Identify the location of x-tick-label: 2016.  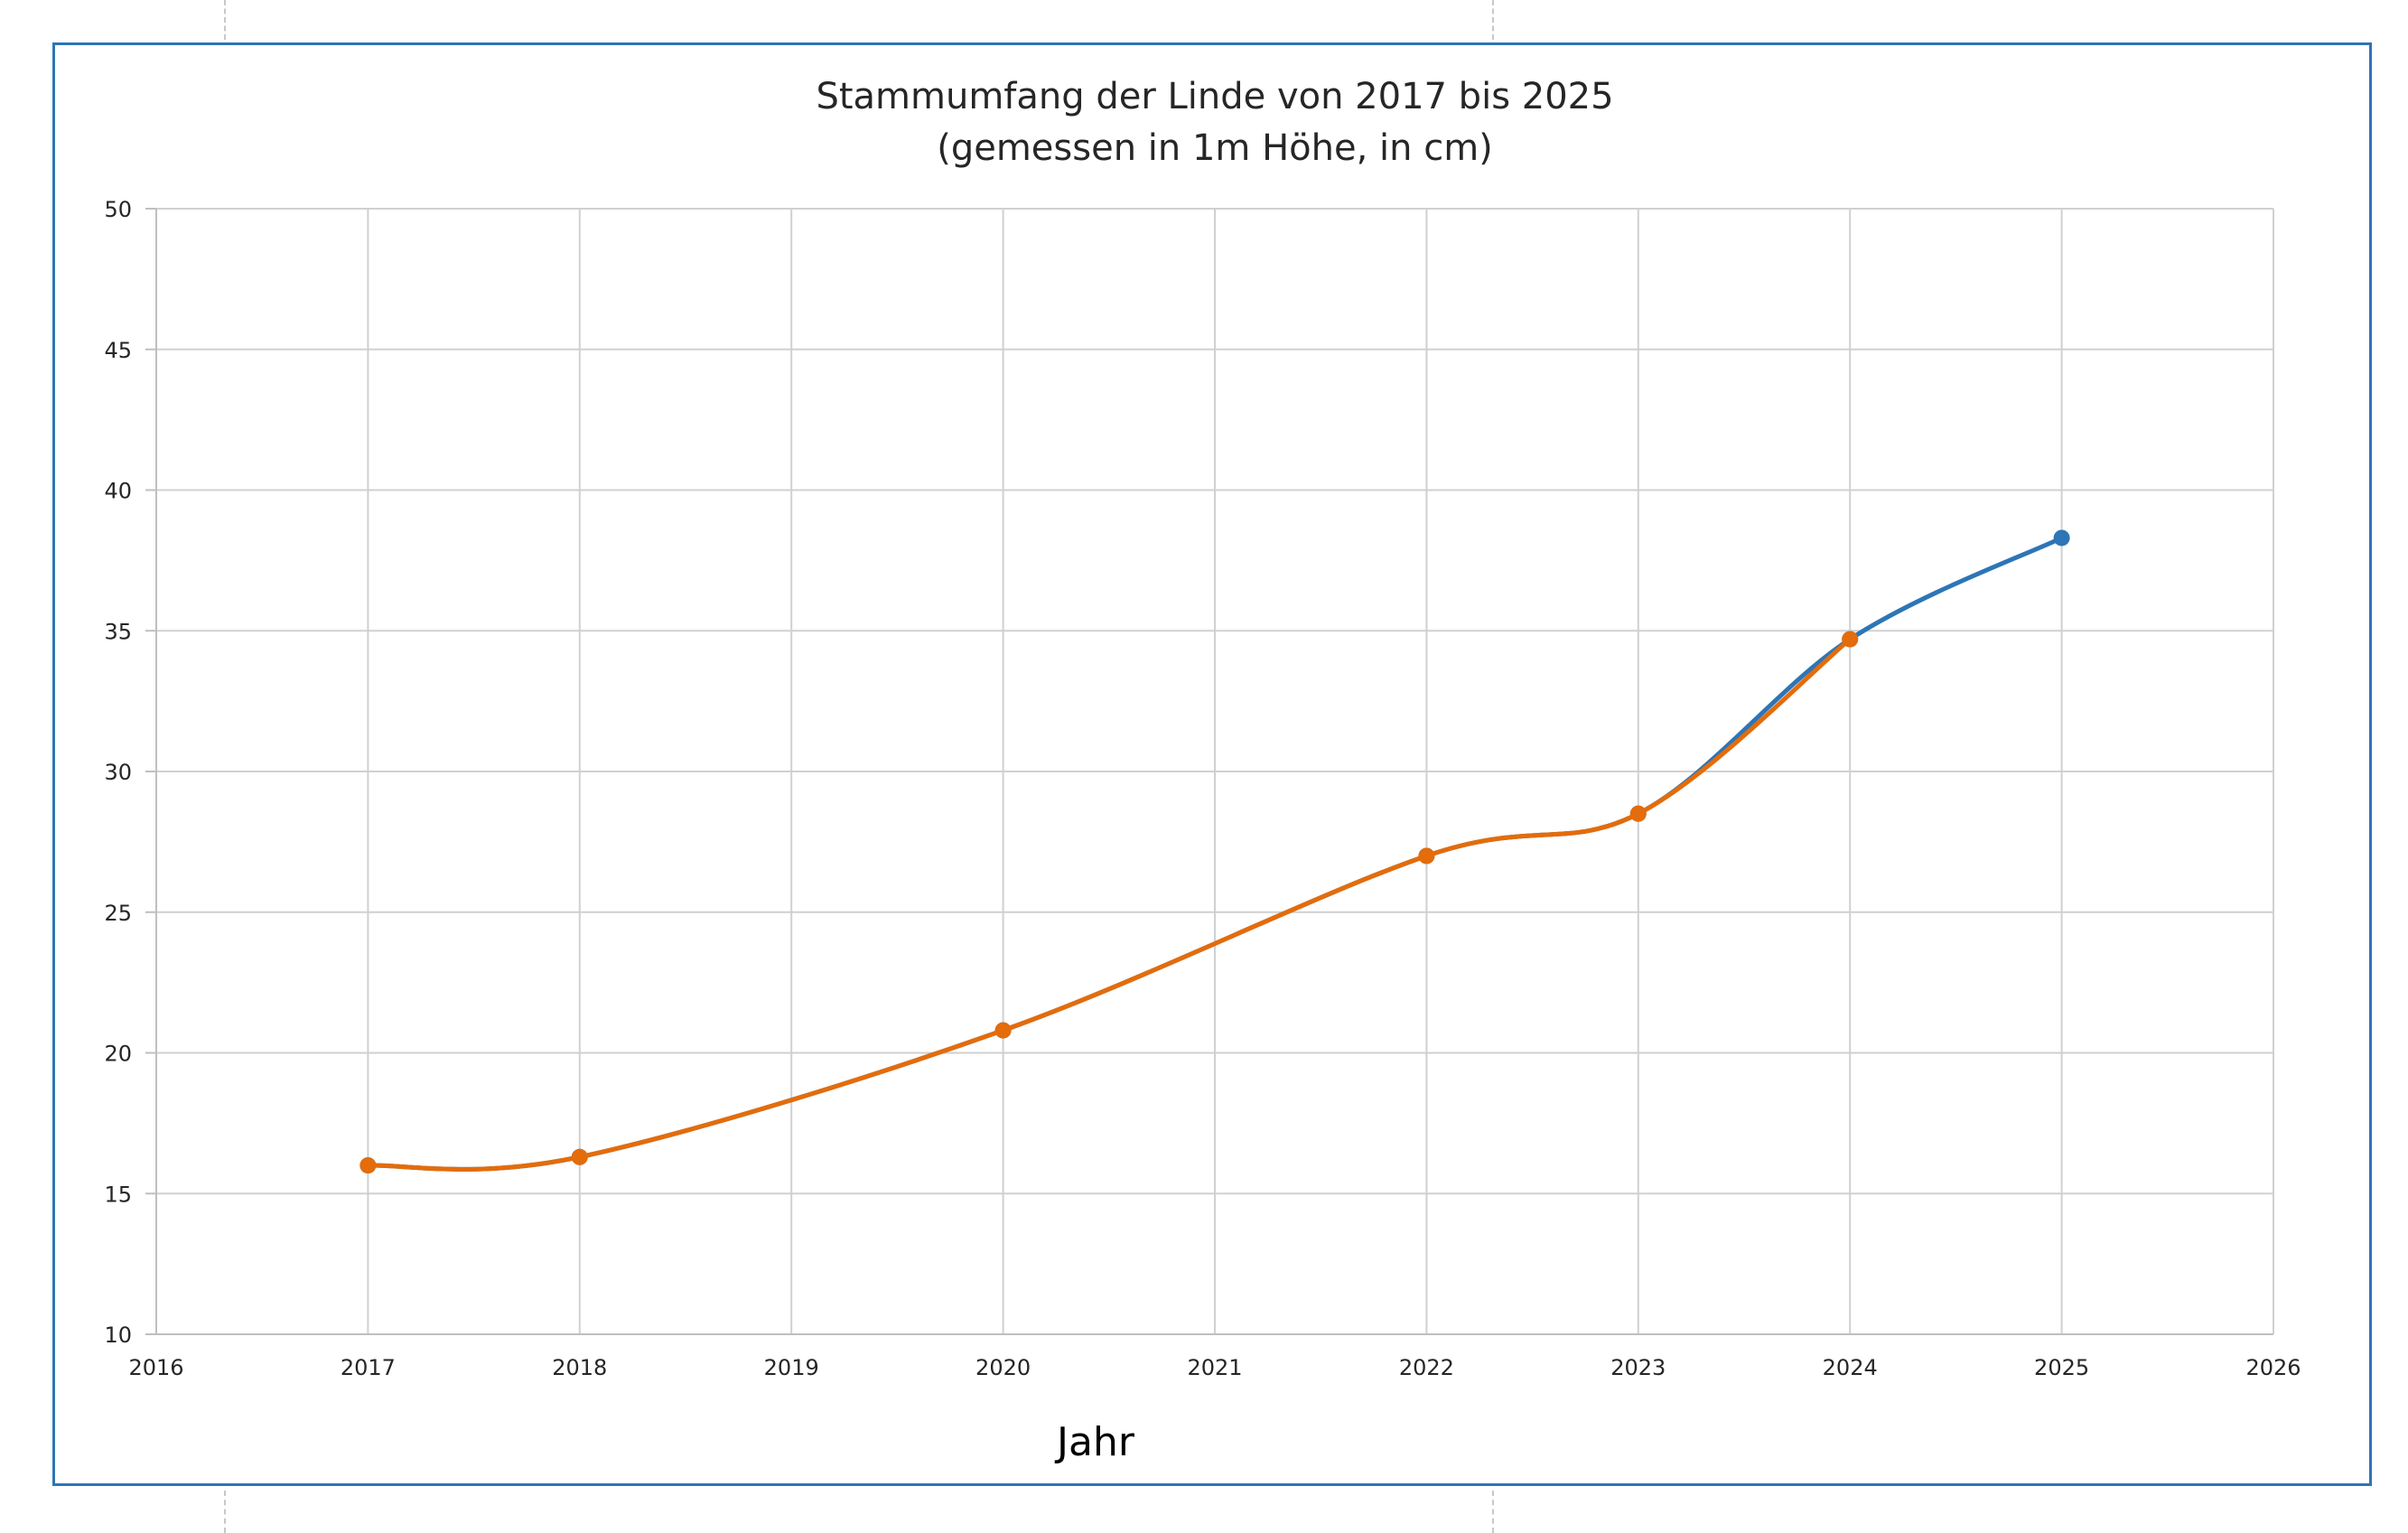
(155, 1367).